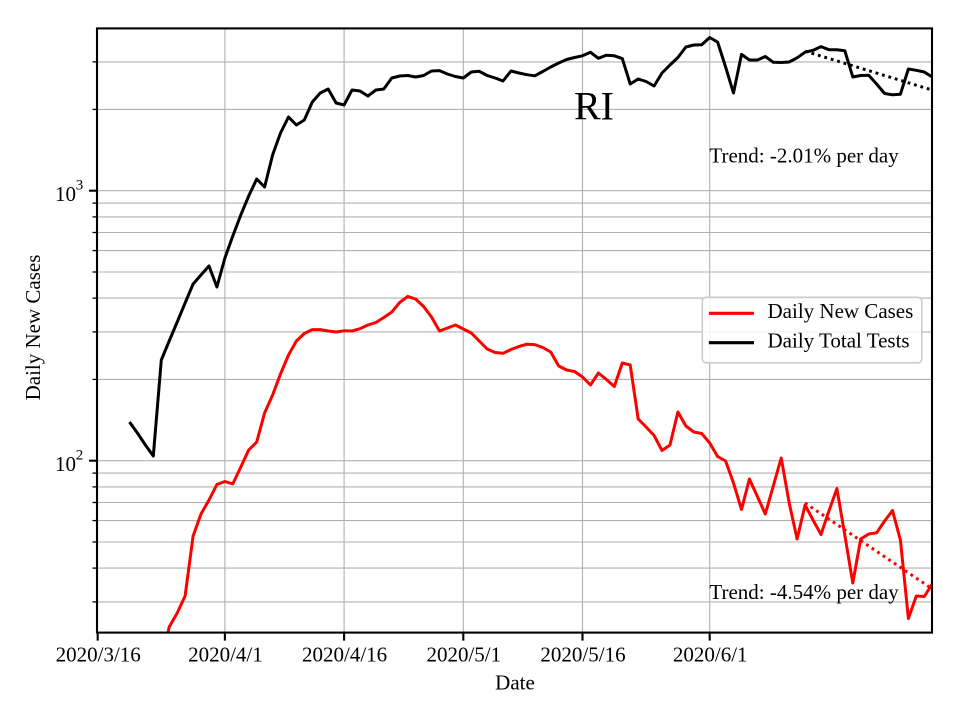  I want to click on svg-text: 2020/5/1, so click(463, 655).